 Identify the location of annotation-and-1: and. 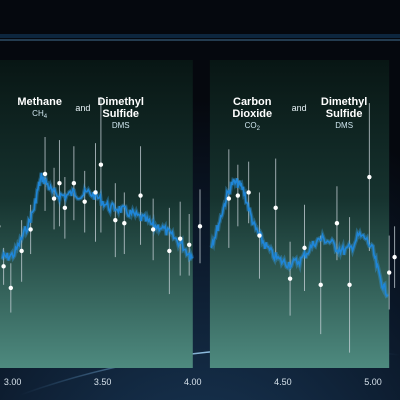
(82, 108).